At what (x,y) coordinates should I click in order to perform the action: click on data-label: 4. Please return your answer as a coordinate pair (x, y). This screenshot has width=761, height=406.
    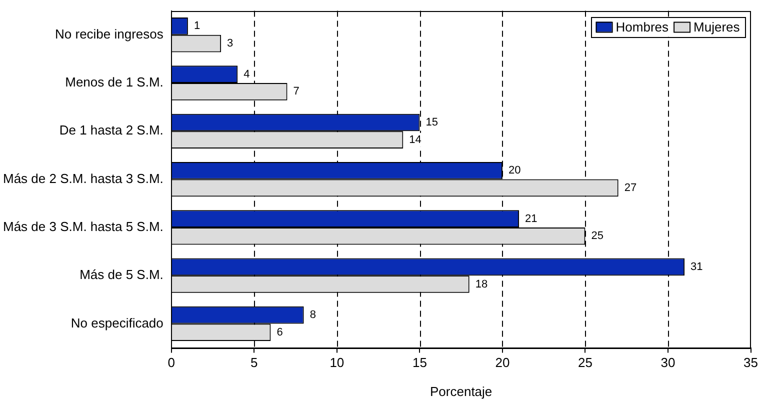
    Looking at the image, I should click on (247, 74).